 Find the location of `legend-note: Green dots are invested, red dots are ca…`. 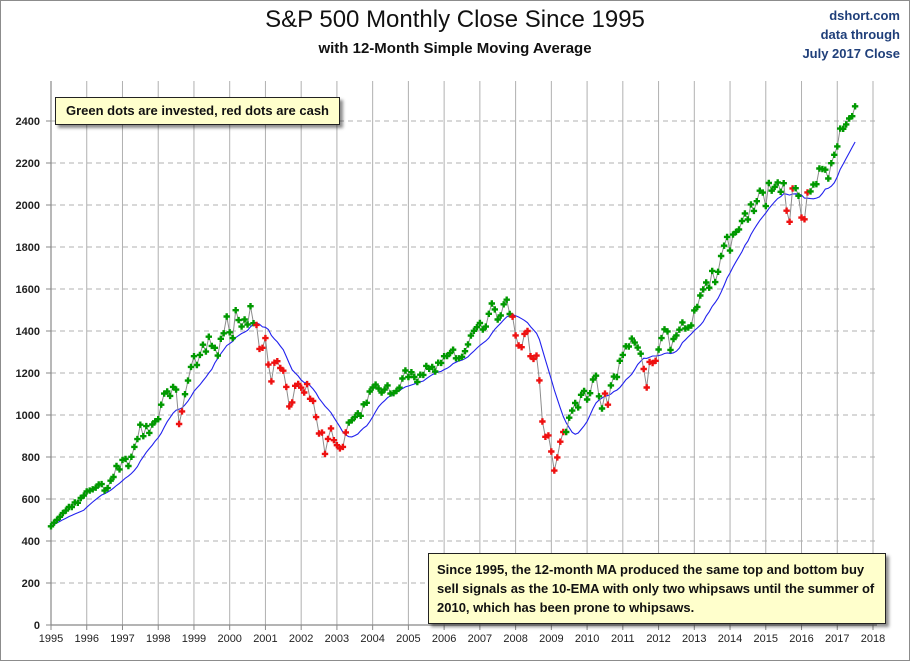

legend-note: Green dots are invested, red dots are ca… is located at coordinates (197, 111).